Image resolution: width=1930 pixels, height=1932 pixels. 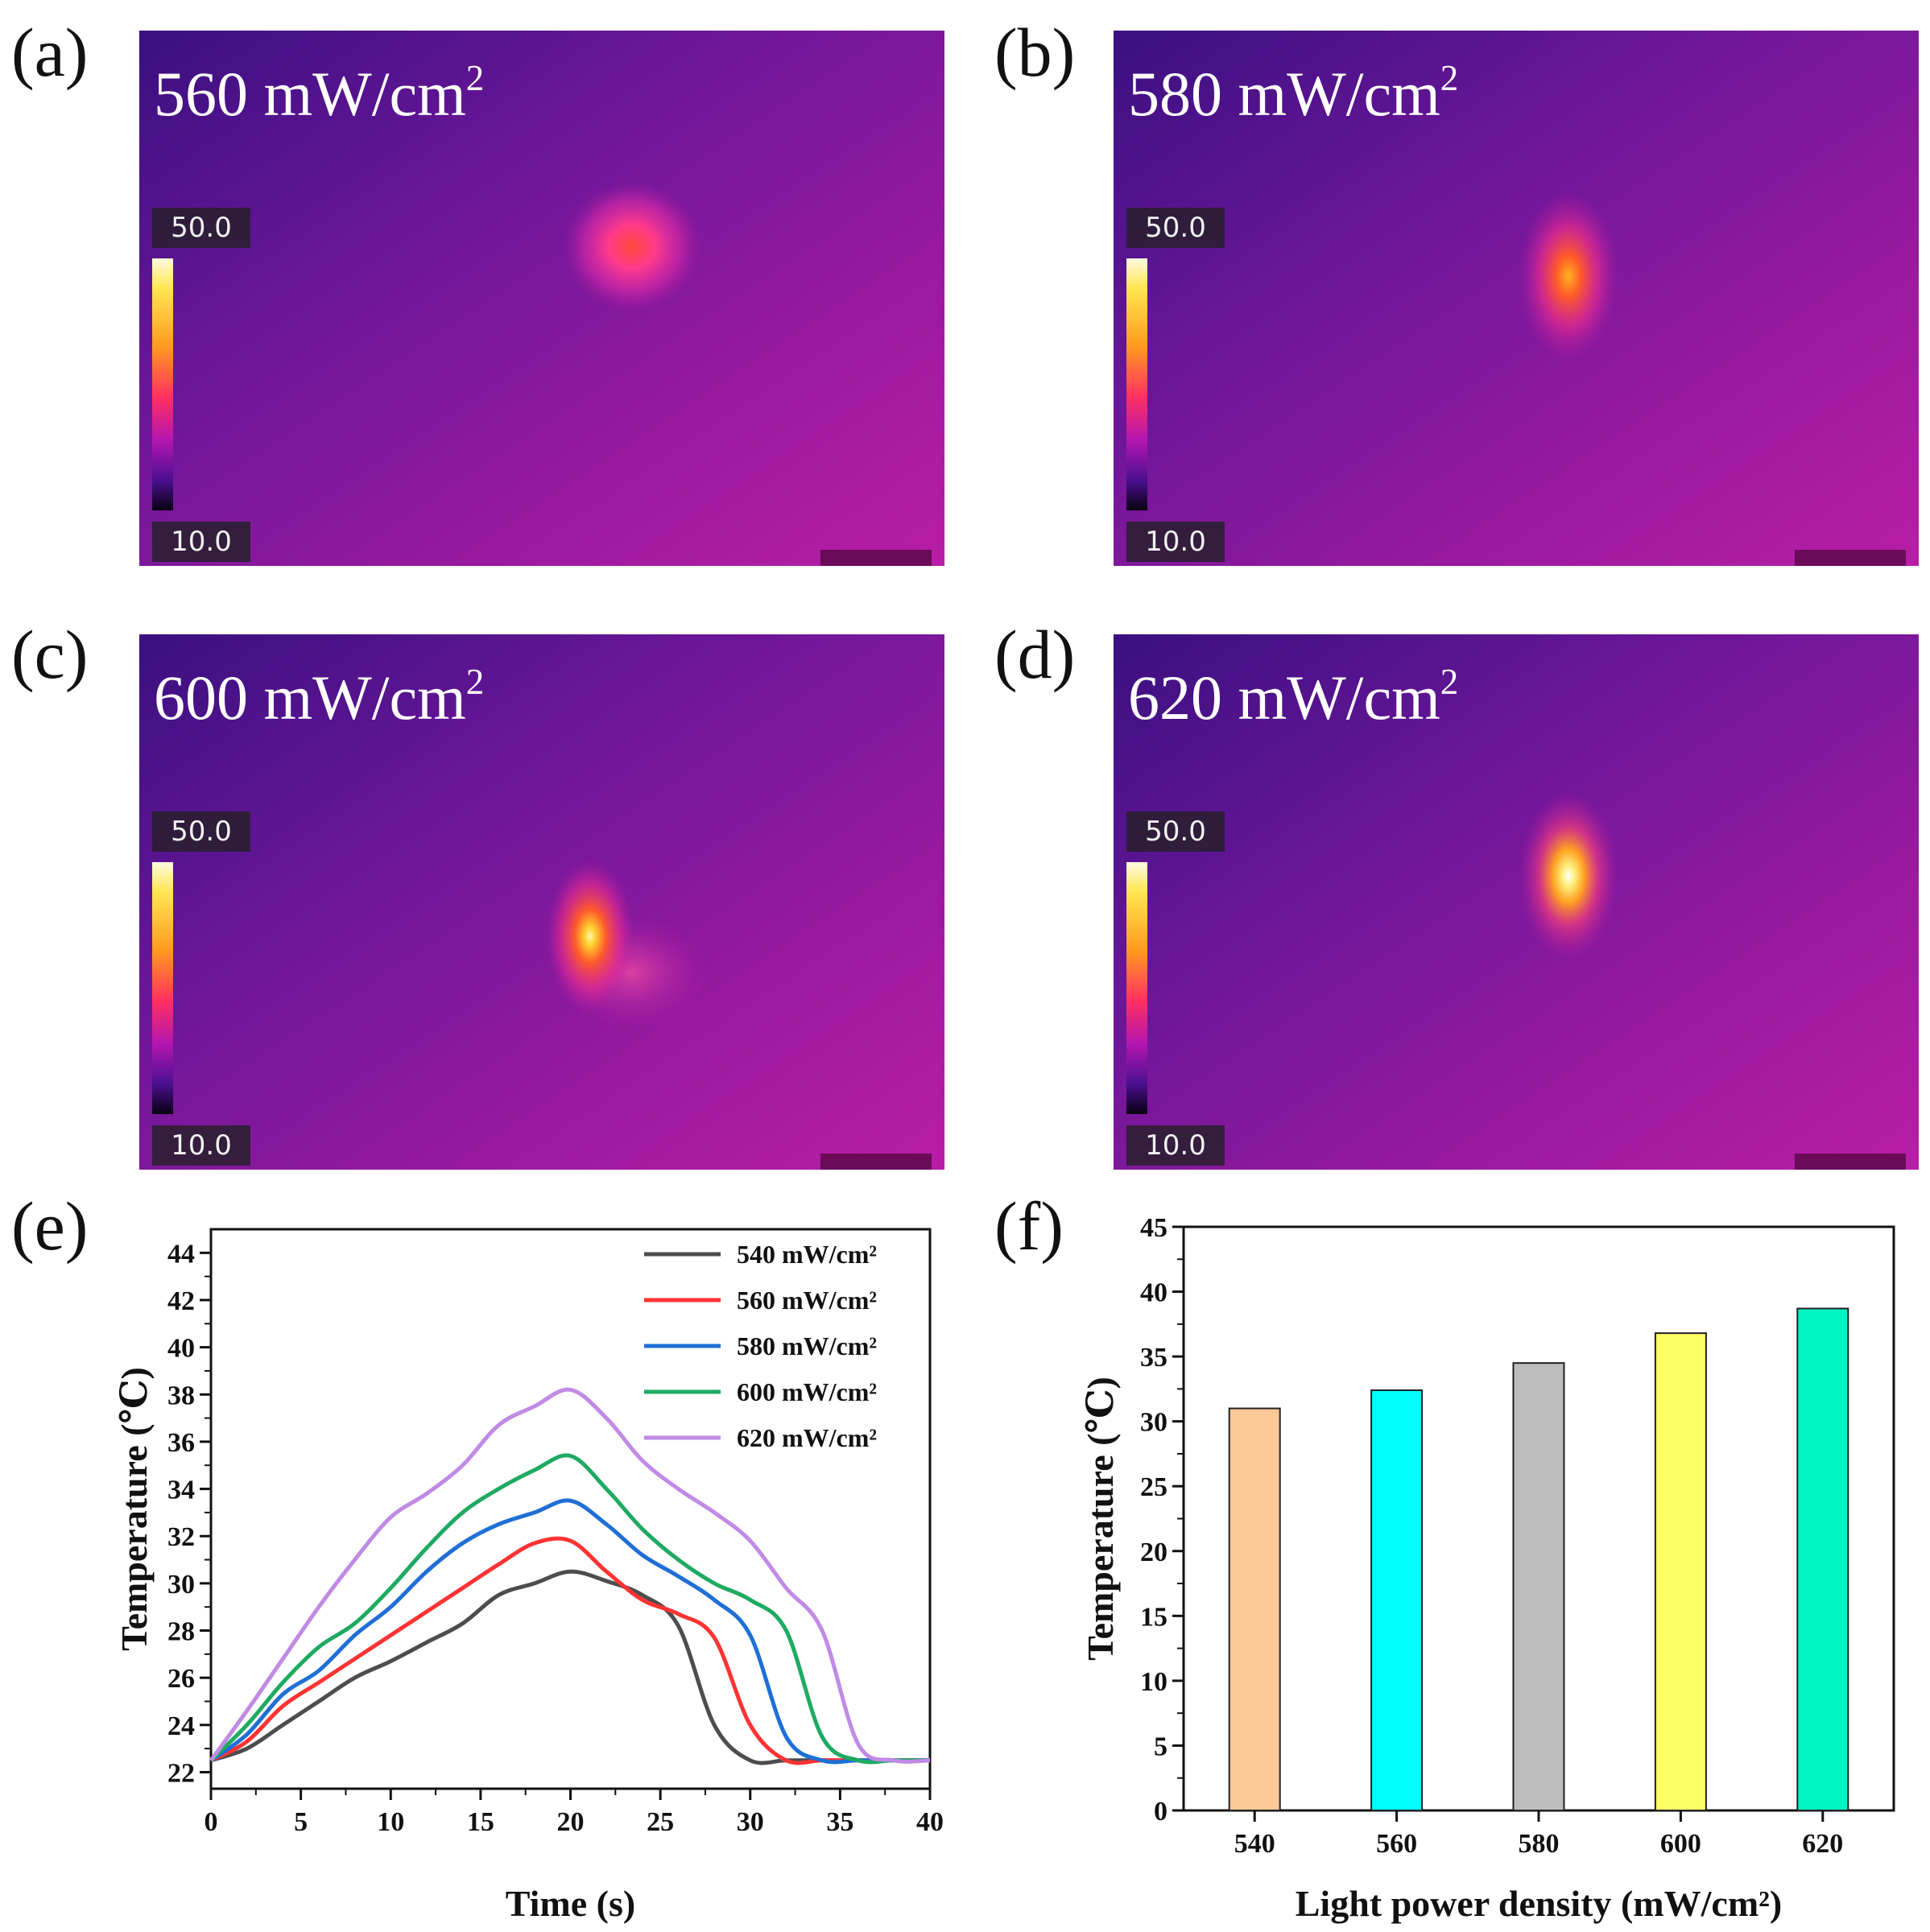 I want to click on y-tick-label-e-2: 26, so click(x=181, y=1679).